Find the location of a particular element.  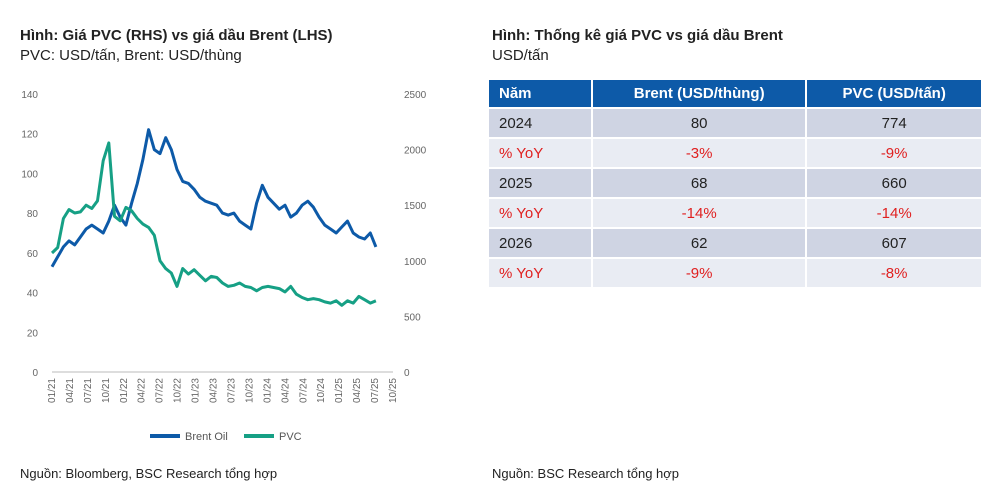

table-cell: 62 is located at coordinates (699, 243).